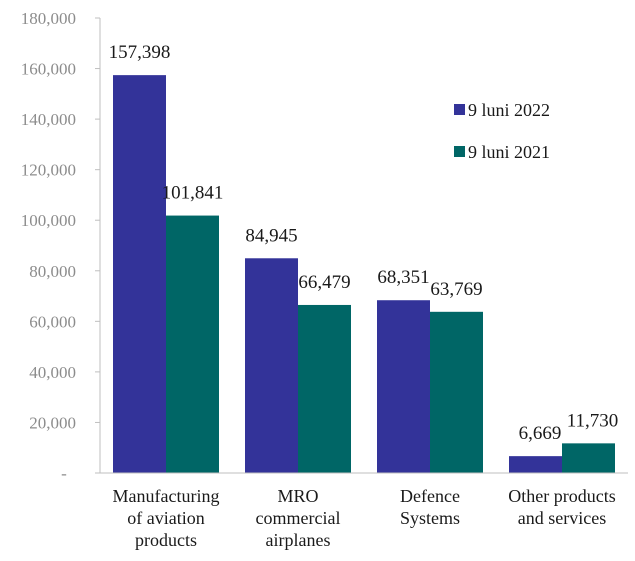 This screenshot has height=561, width=635. Describe the element at coordinates (403, 277) in the screenshot. I see `data-label: 68,351` at that location.